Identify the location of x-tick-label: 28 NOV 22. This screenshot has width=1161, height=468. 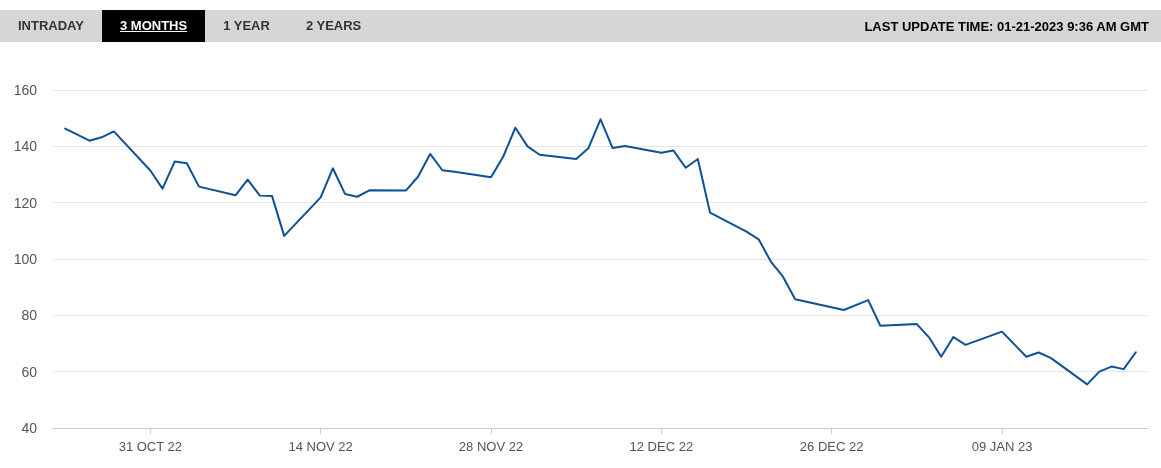
(491, 446).